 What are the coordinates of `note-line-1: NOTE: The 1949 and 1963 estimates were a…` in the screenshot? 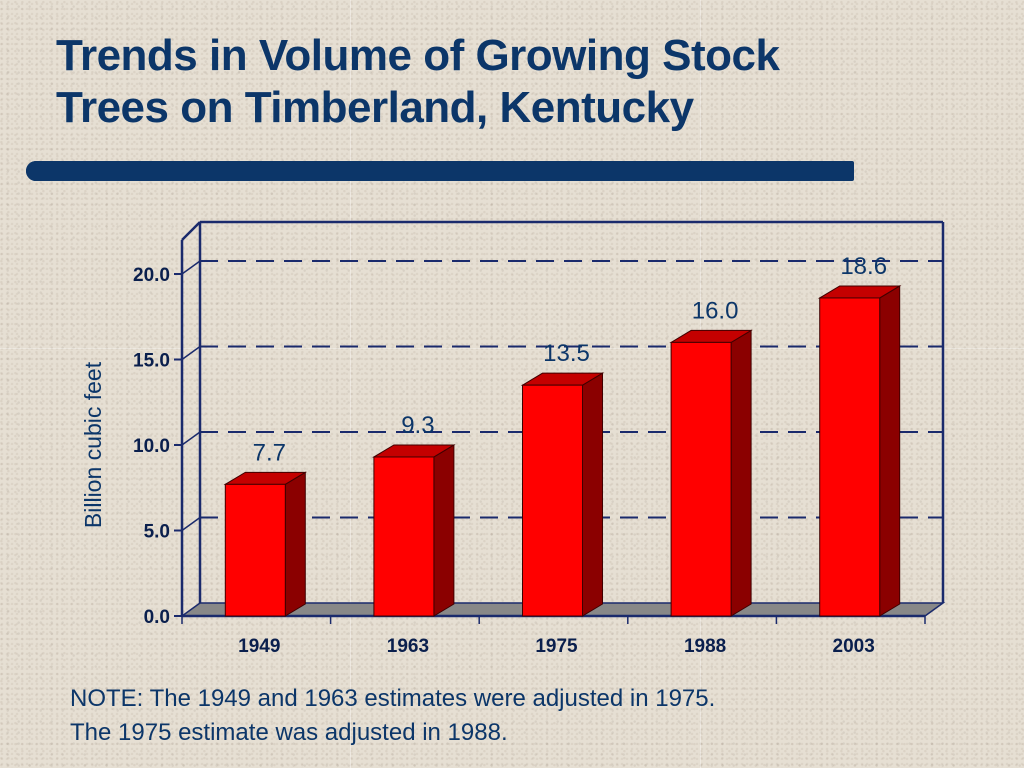 It's located at (393, 698).